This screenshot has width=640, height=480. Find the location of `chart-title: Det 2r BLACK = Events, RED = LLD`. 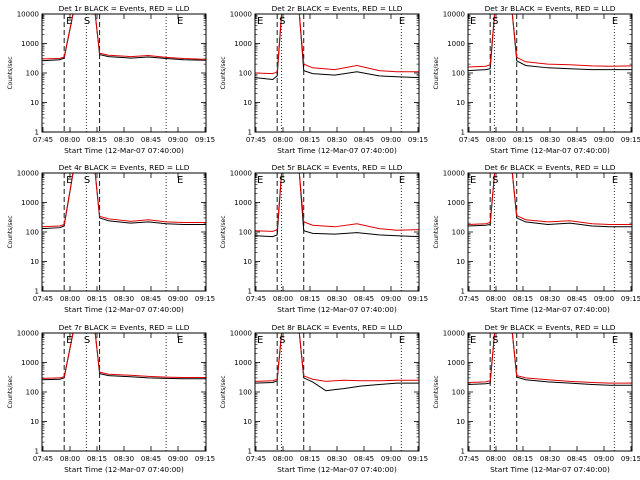

chart-title: Det 2r BLACK = Events, RED = LLD is located at coordinates (337, 8).